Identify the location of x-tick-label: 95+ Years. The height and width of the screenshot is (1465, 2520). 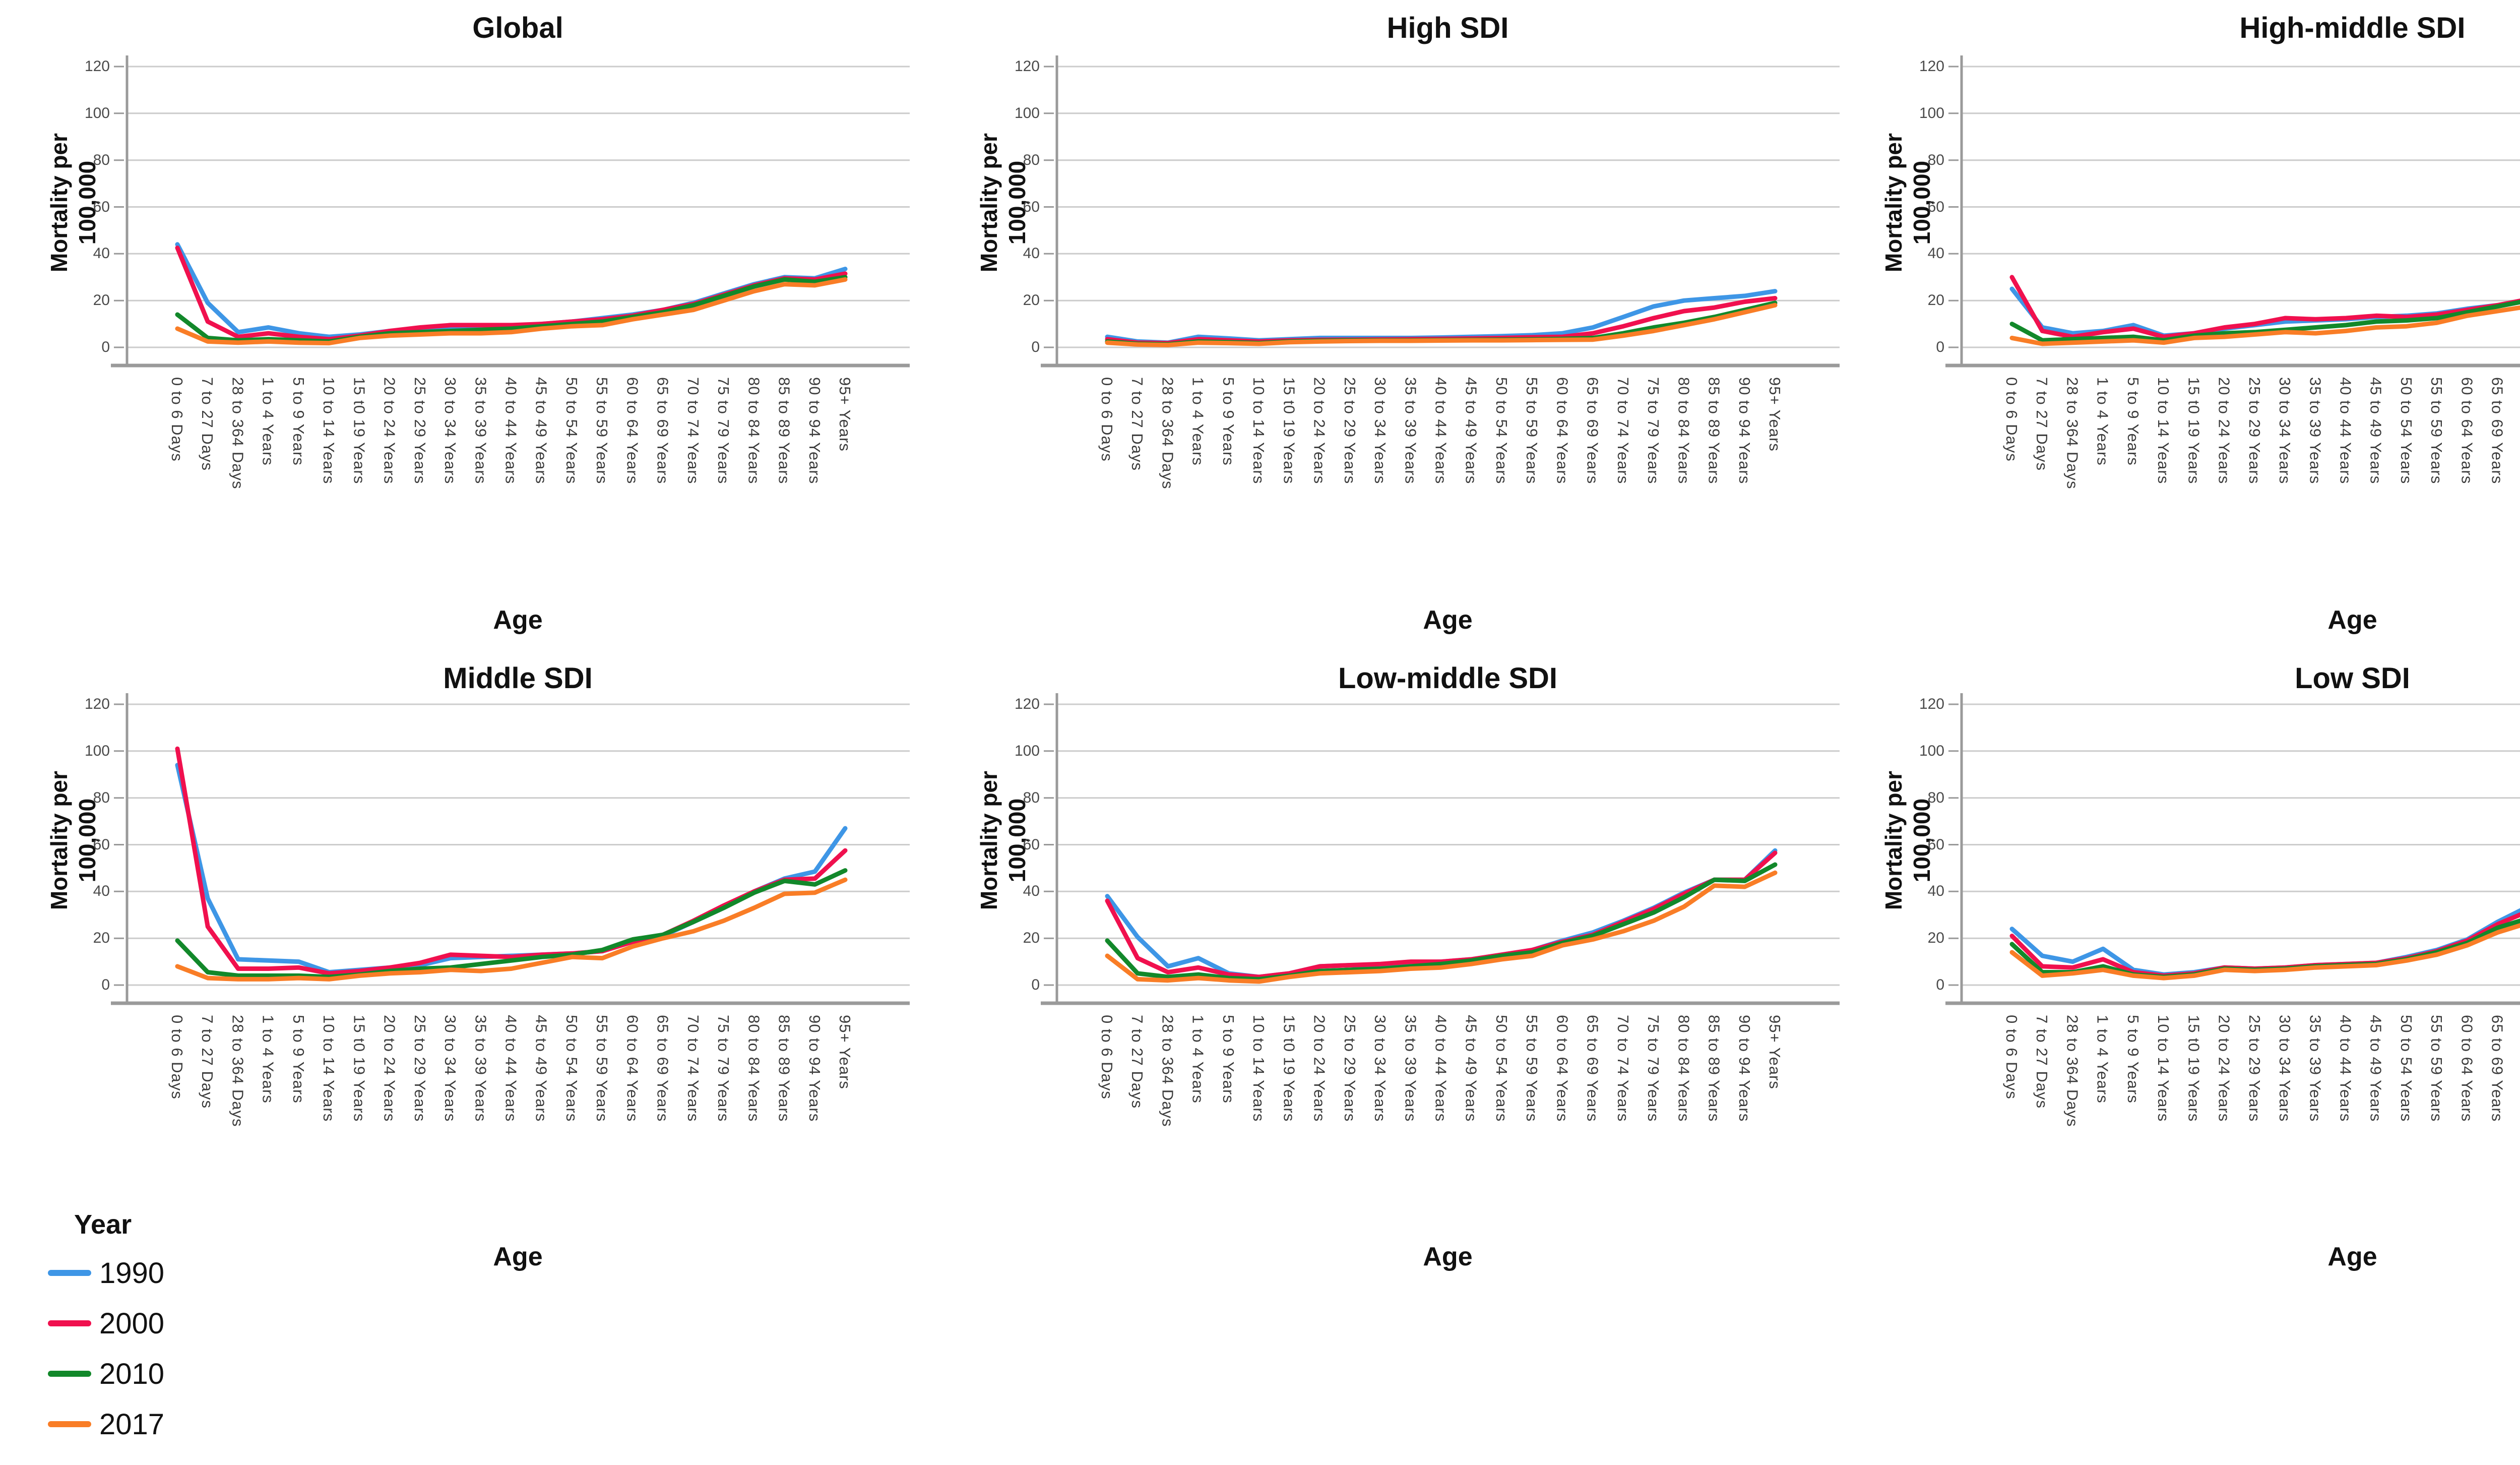
(845, 414).